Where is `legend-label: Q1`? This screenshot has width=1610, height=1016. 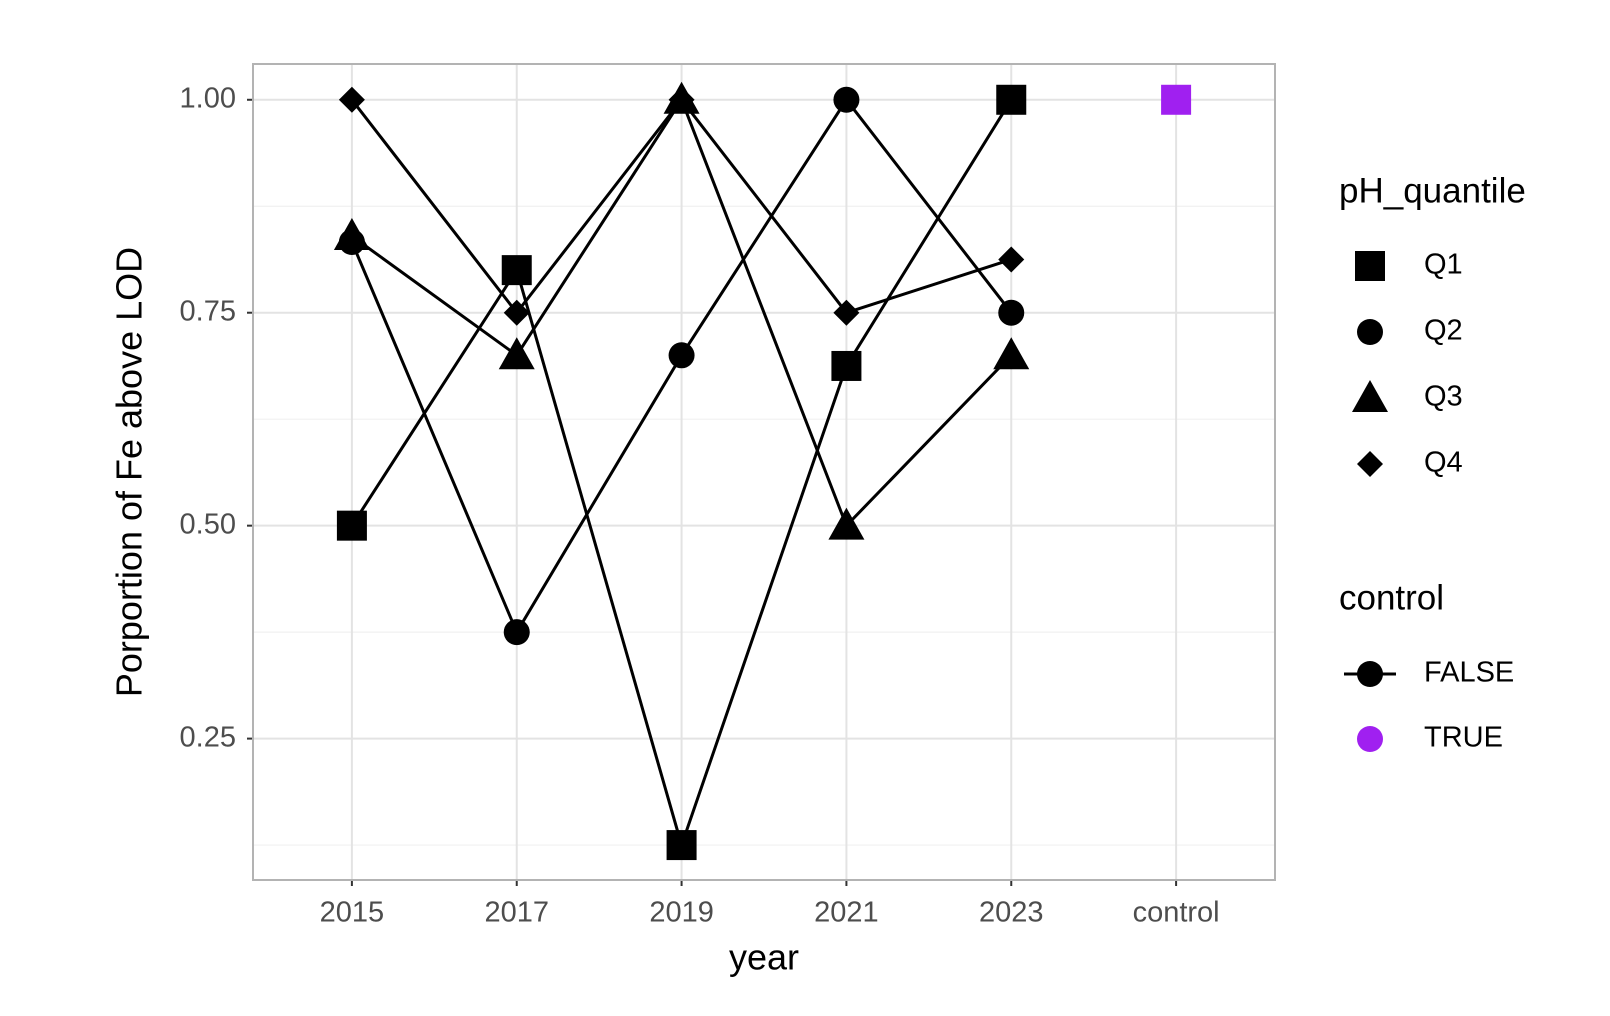
legend-label: Q1 is located at coordinates (1443, 265).